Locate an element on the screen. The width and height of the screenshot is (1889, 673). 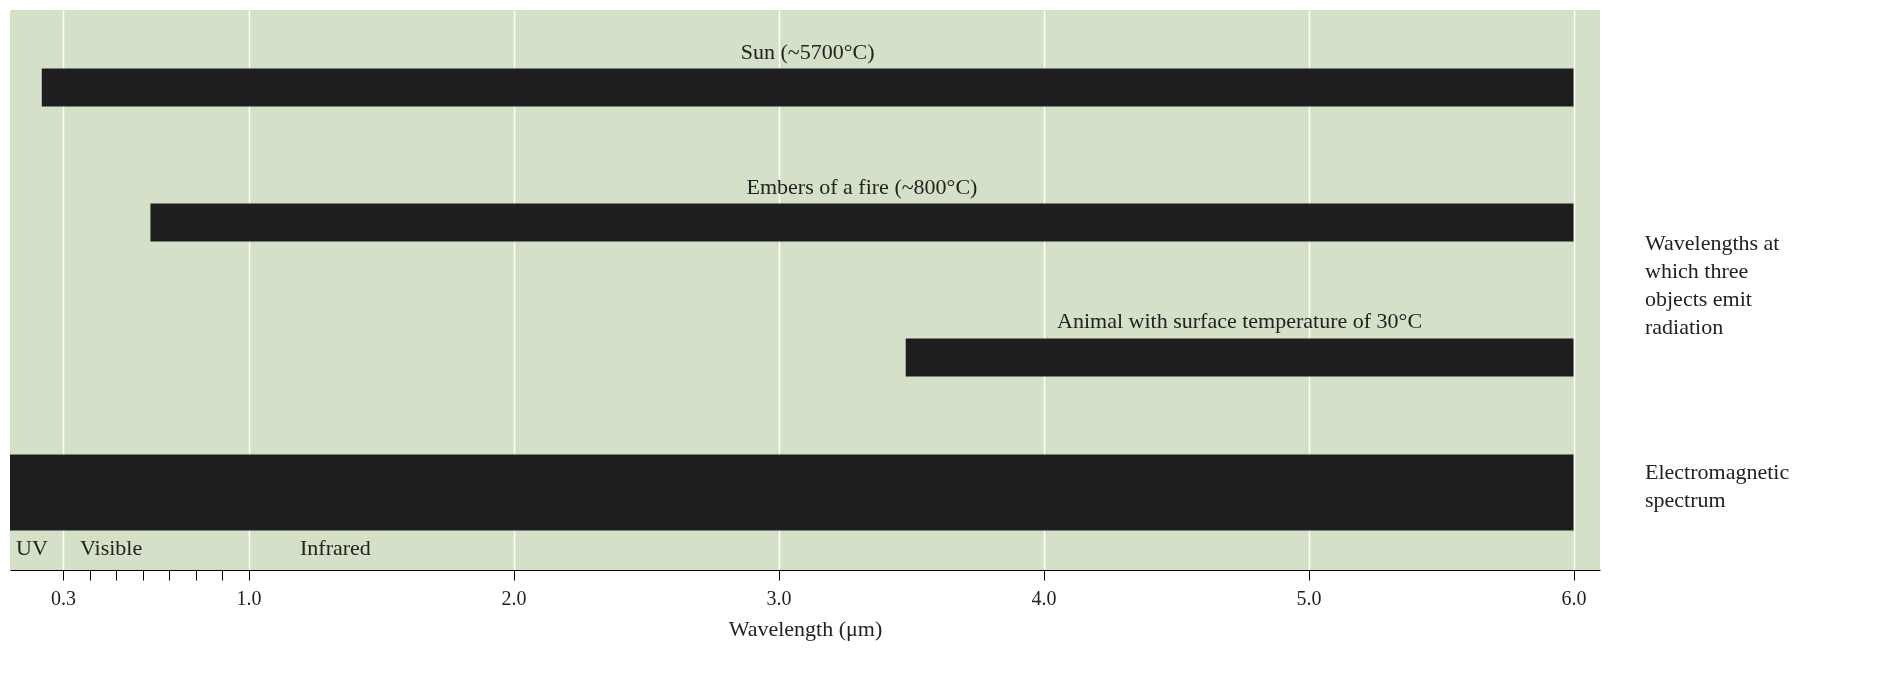
y-tick-label: Animal with surface temperature of 30°C is located at coordinates (1240, 321).